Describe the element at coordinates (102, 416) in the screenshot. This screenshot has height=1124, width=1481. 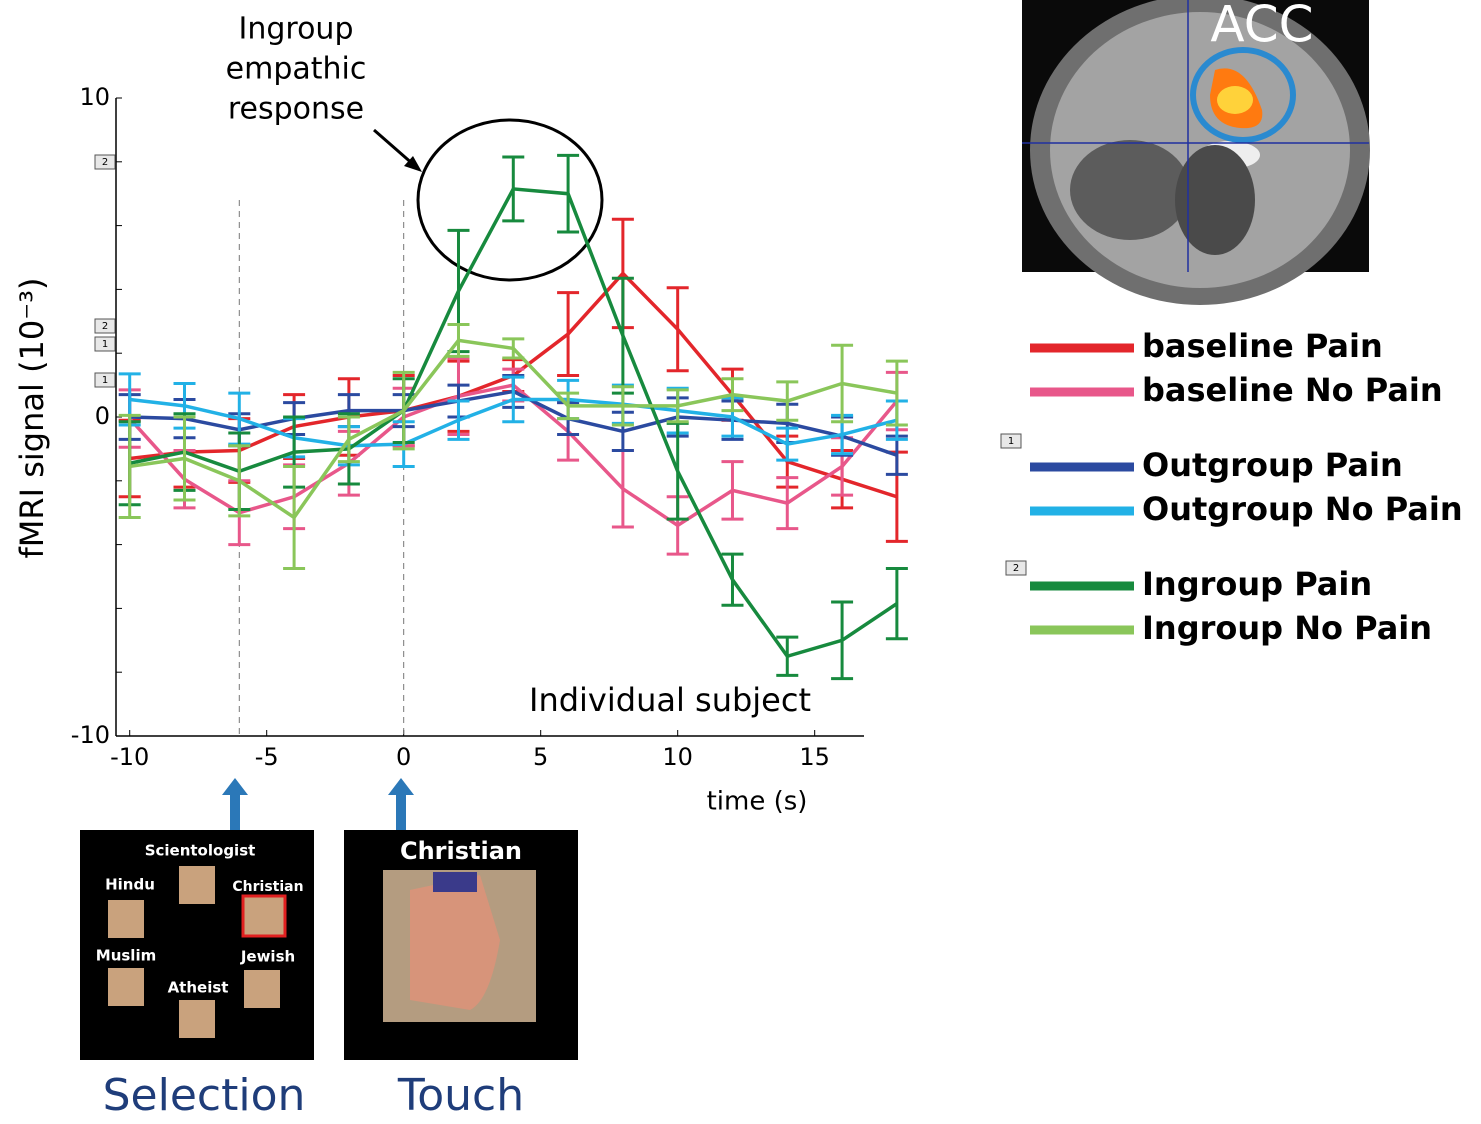
I see `y-tick-label: 0` at that location.